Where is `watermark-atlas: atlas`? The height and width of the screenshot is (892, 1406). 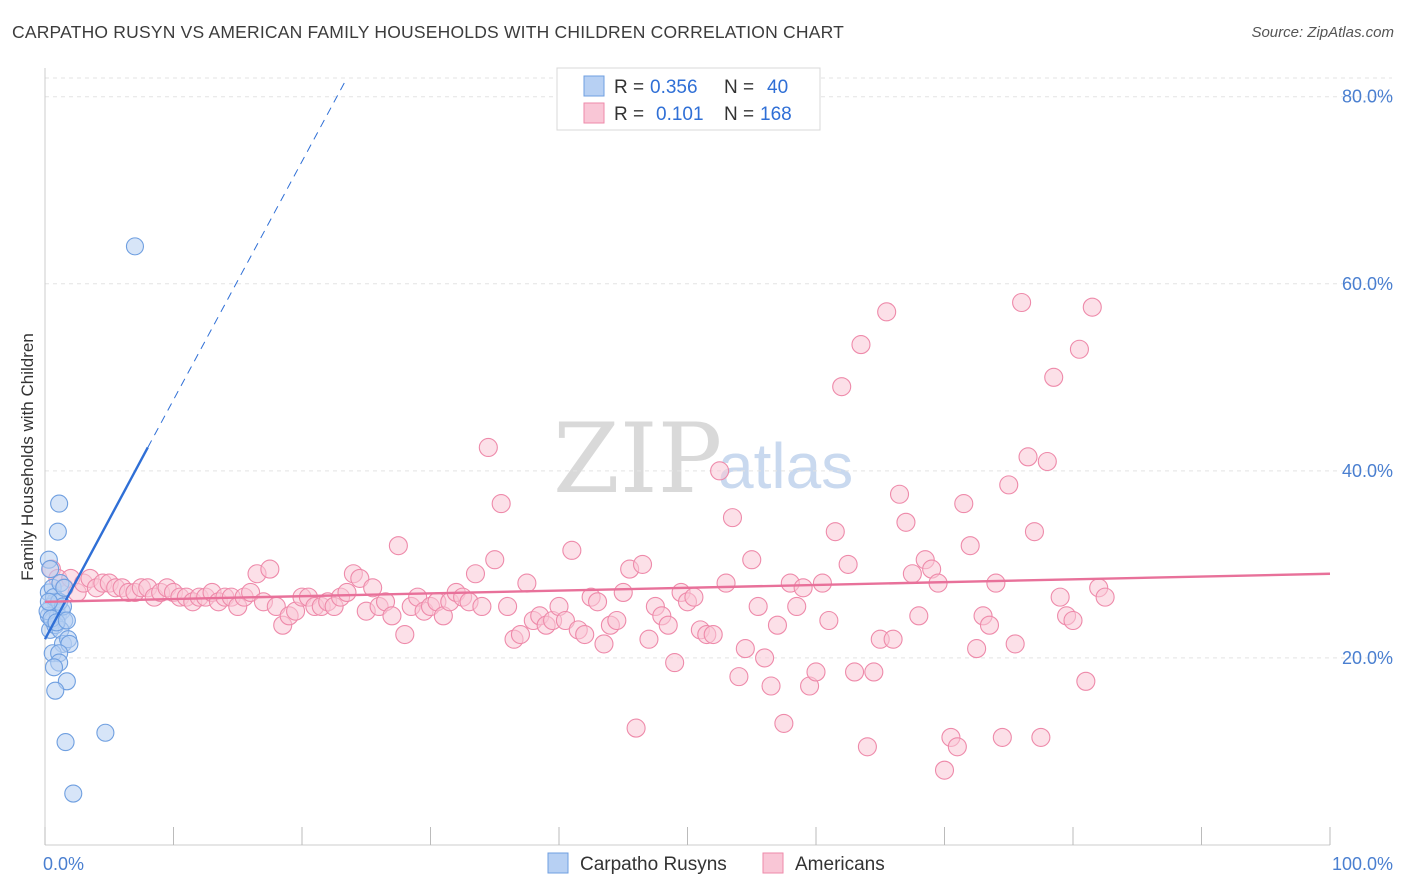 watermark-atlas: atlas is located at coordinates (785, 466).